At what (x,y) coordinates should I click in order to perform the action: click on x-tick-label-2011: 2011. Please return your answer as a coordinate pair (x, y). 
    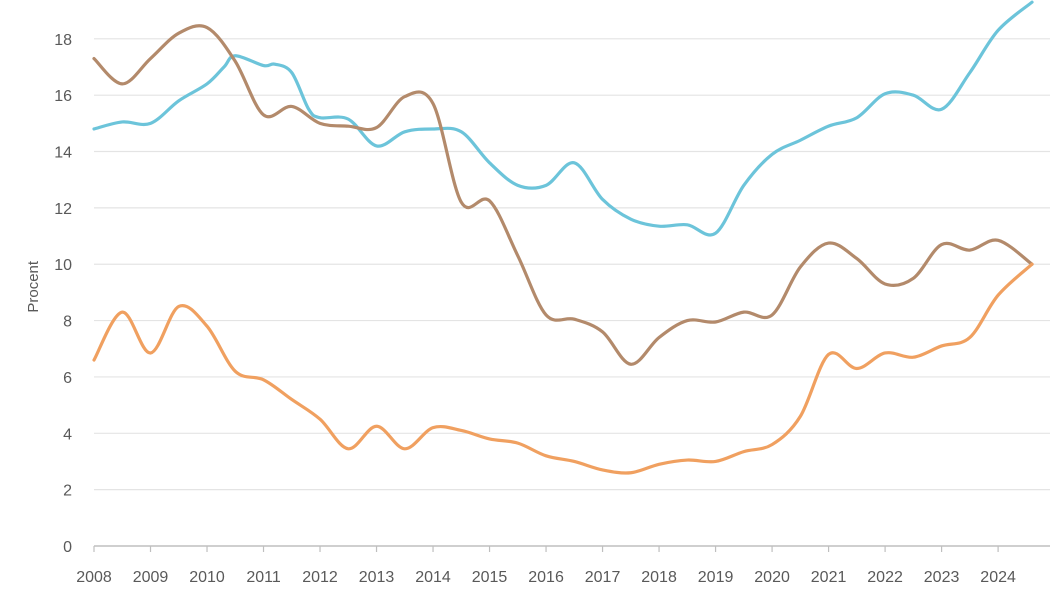
    Looking at the image, I should click on (263, 577).